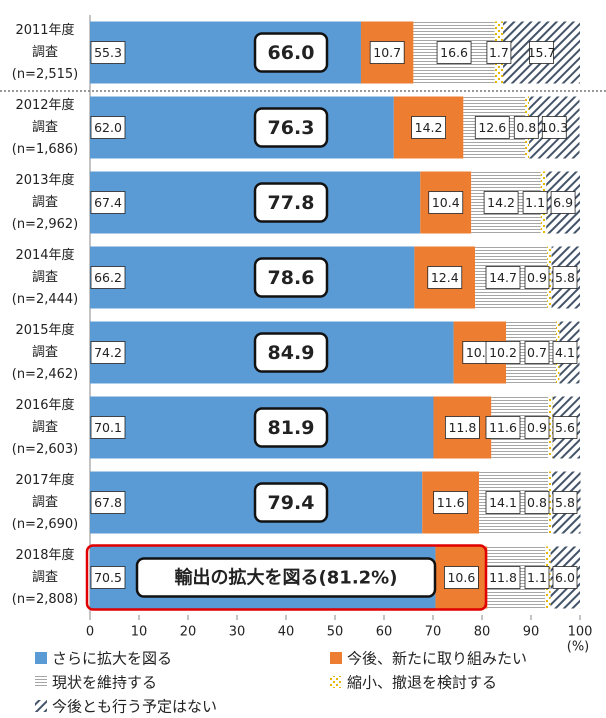  Describe the element at coordinates (134, 707) in the screenshot. I see `legend-label: 今後とも行う予定はない` at that location.